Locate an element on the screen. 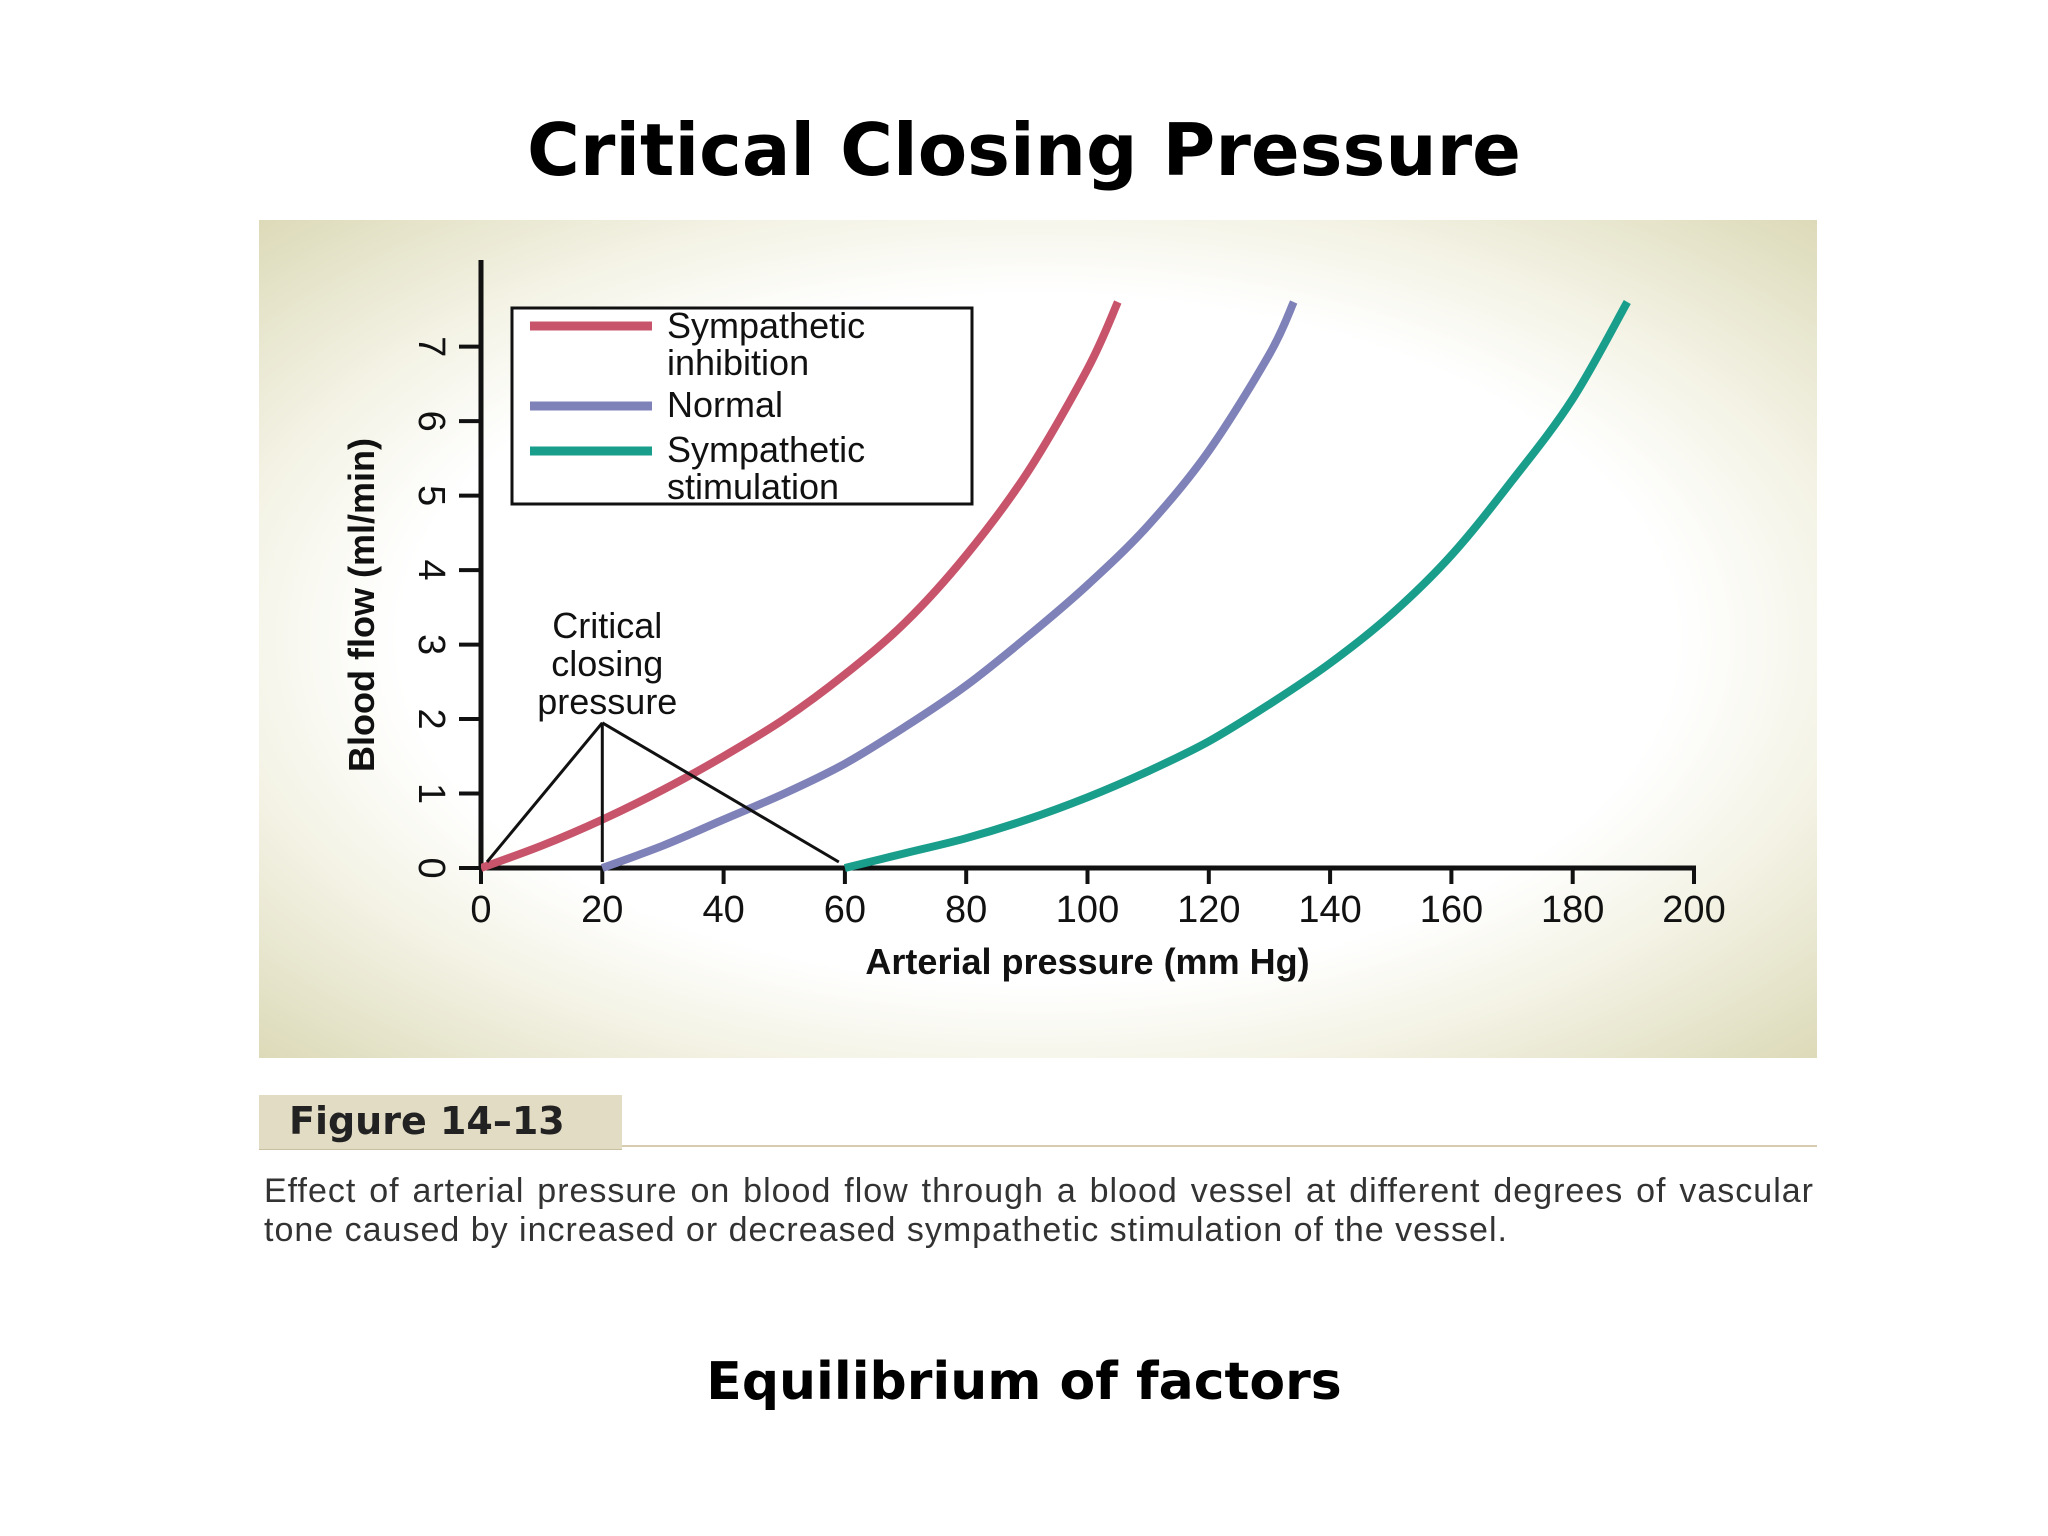 This screenshot has width=2048, height=1536. annotation-label-line: pressure is located at coordinates (607, 701).